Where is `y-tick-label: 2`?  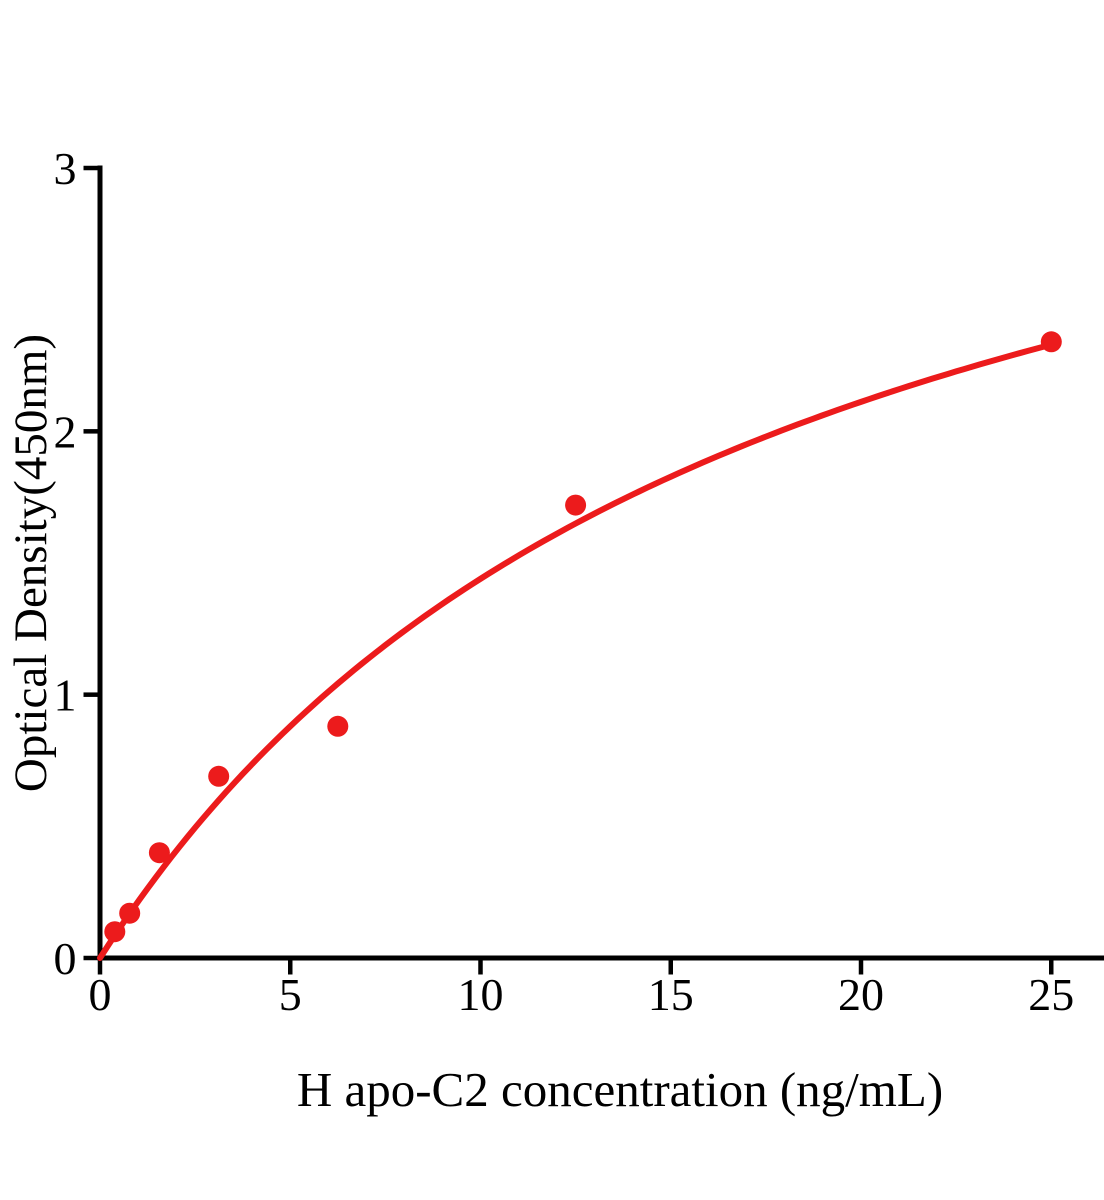
y-tick-label: 2 is located at coordinates (65, 431).